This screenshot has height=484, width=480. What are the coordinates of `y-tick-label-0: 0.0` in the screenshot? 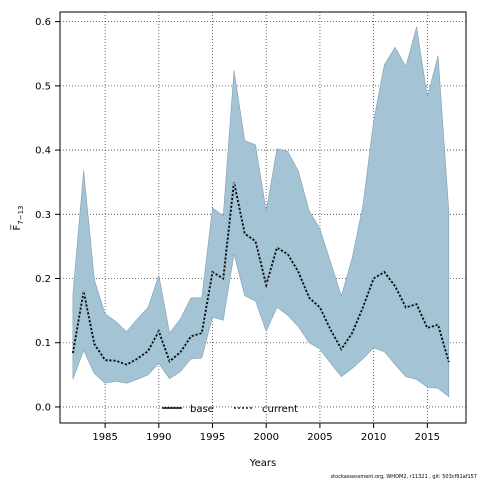 It's located at (43, 407).